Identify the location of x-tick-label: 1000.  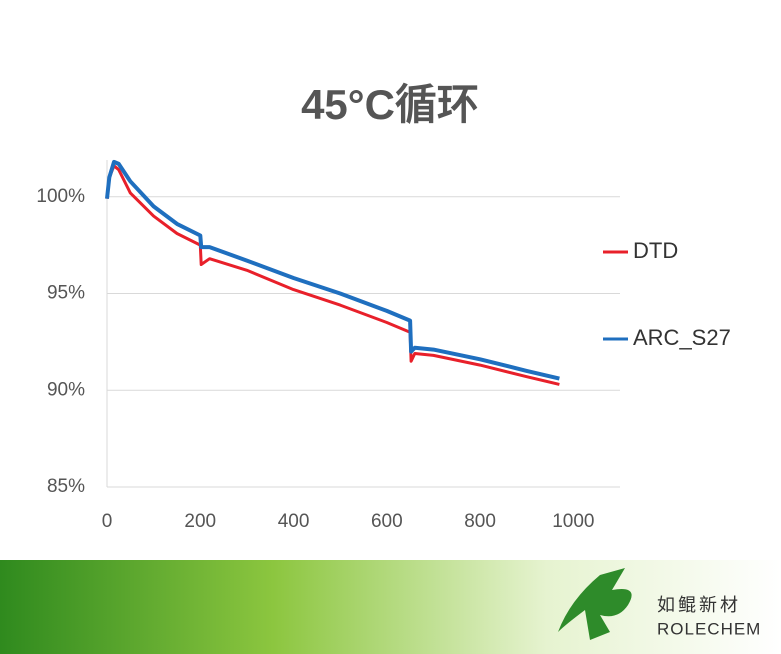
(573, 521).